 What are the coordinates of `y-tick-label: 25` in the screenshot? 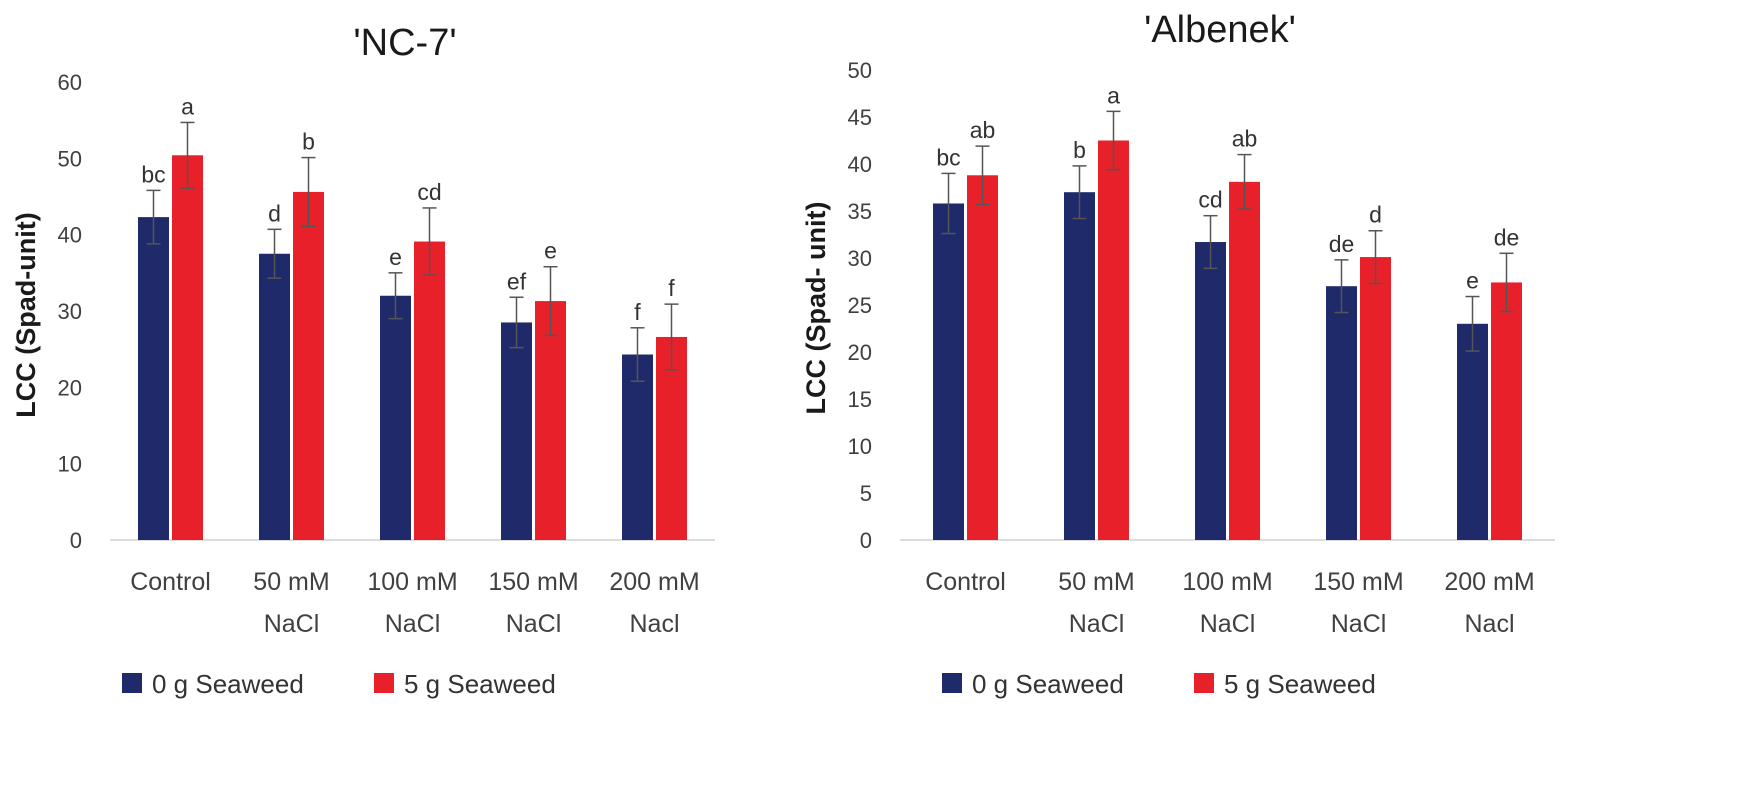 It's located at (860, 305).